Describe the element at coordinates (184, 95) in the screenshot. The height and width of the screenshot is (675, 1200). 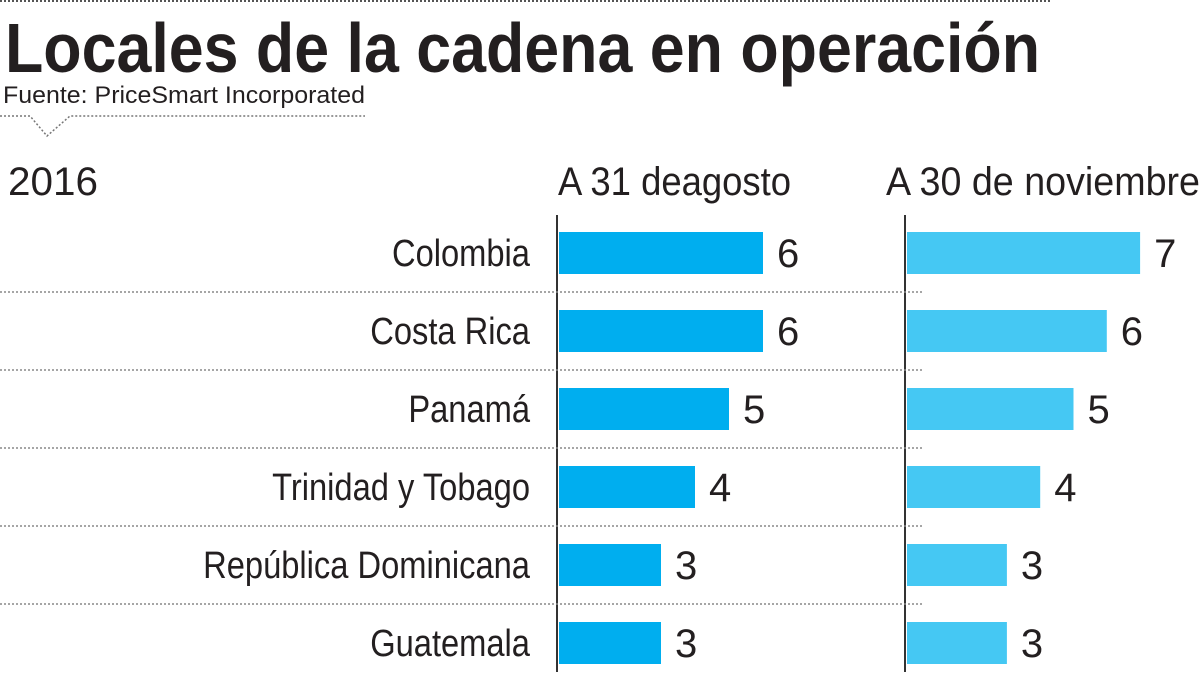
I see `chart-subtitle: Fuente: PriceSmart Incorporated` at that location.